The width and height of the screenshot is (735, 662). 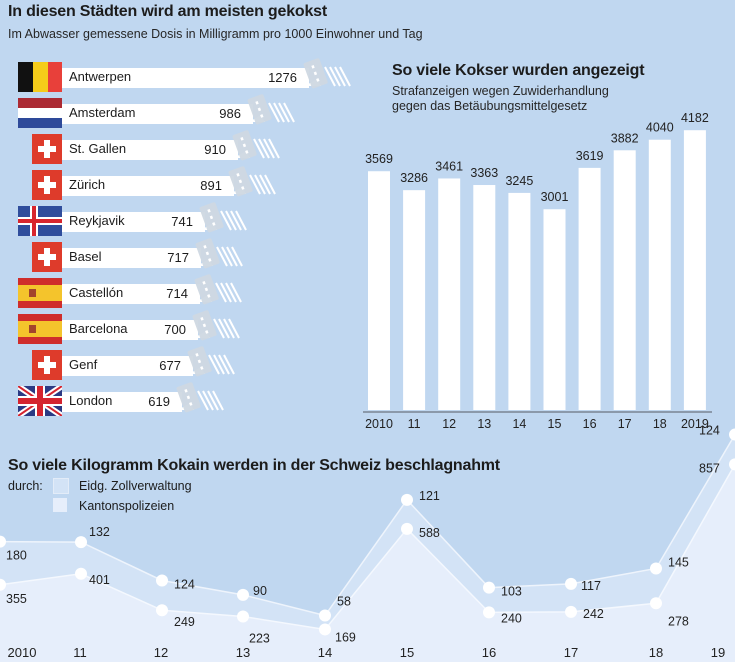 I want to click on city-value-label: 910, so click(x=215, y=149).